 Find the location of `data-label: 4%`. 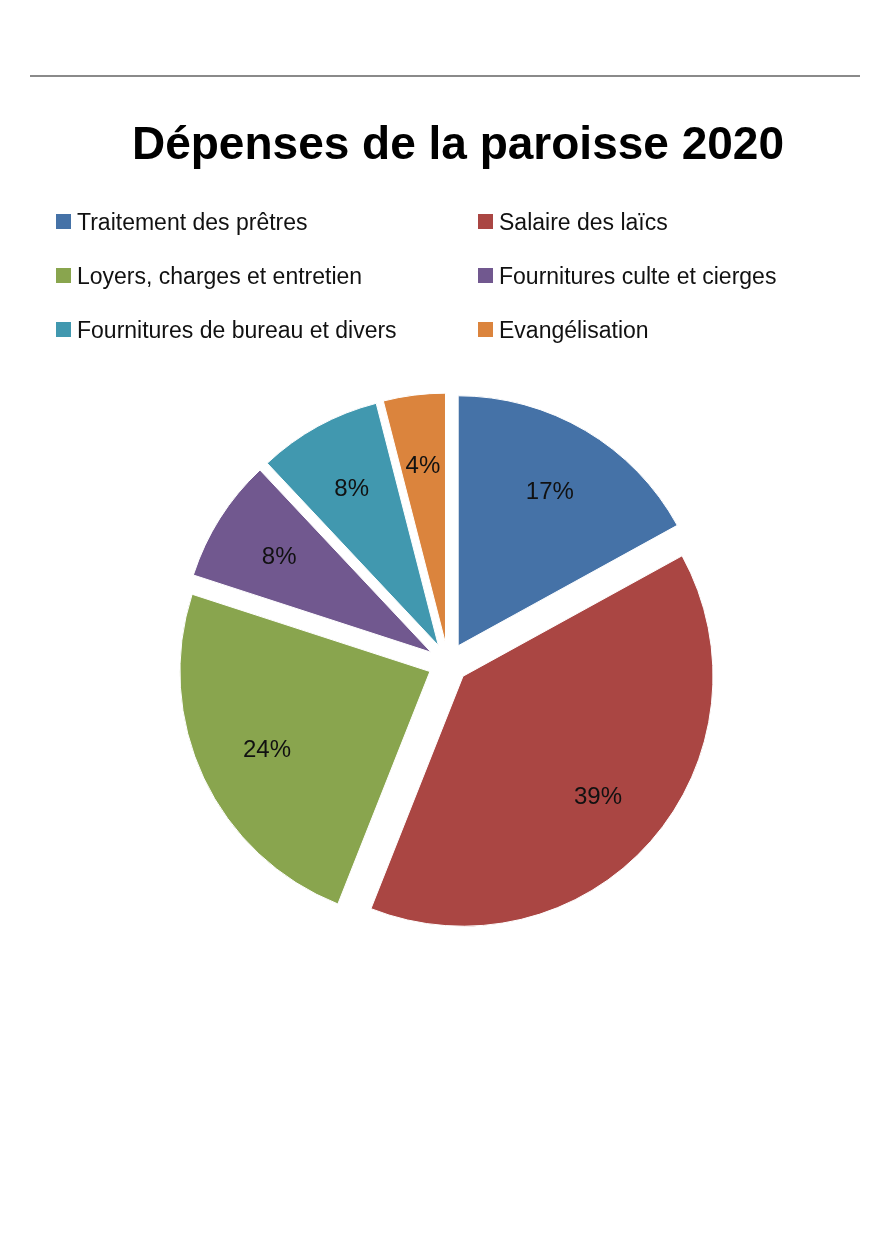

data-label: 4% is located at coordinates (423, 465).